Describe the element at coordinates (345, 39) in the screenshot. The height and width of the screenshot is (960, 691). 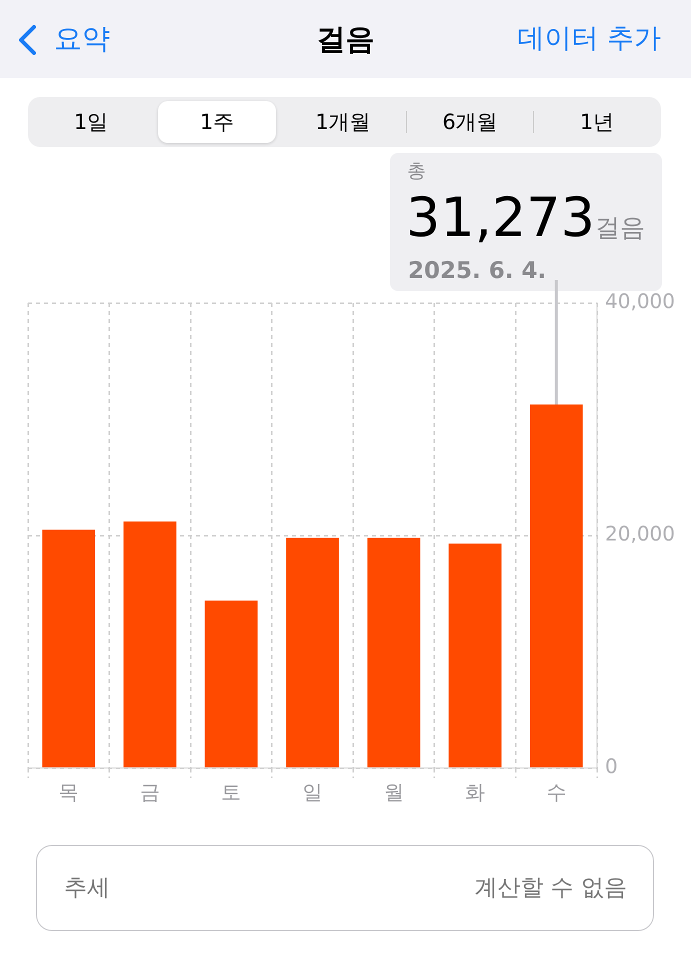
I see `chart-title: 걸음` at that location.